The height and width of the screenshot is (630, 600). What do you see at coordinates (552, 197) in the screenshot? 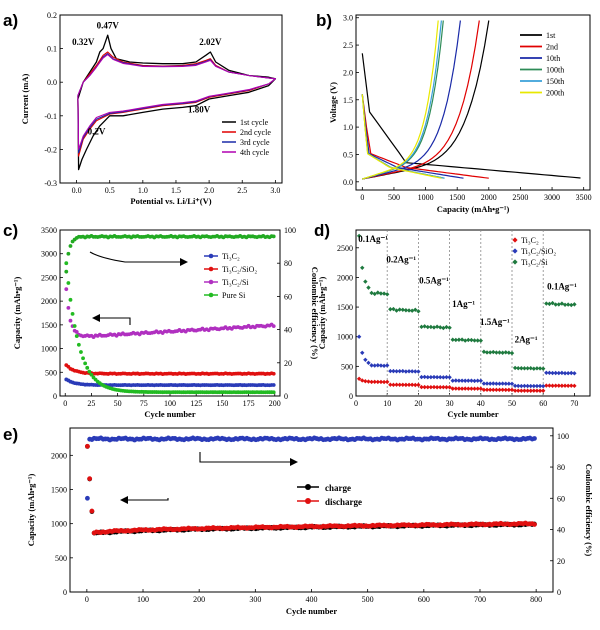
I see `x-tick-label: 3000` at bounding box center [552, 197].